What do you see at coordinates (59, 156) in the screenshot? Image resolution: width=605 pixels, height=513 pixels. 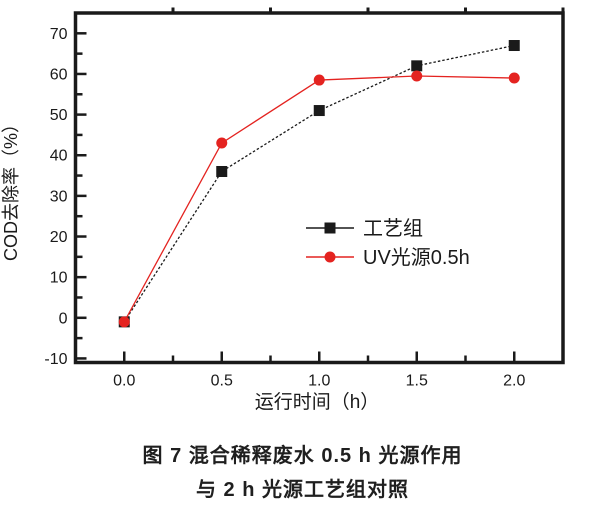 I see `y-tick-label: 40` at bounding box center [59, 156].